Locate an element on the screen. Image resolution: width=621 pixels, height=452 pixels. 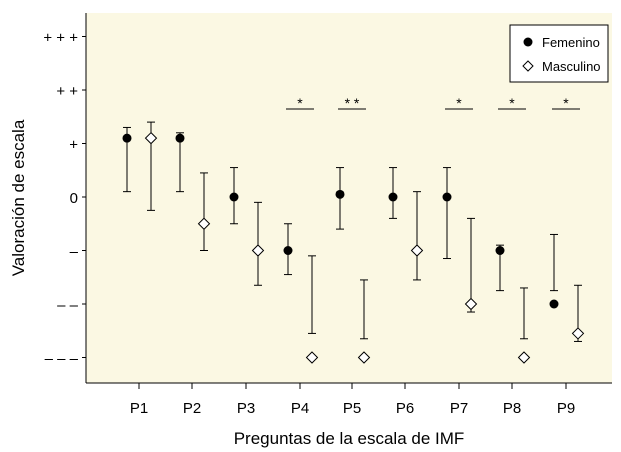
x-tick-label-p9: P9 is located at coordinates (566, 408).